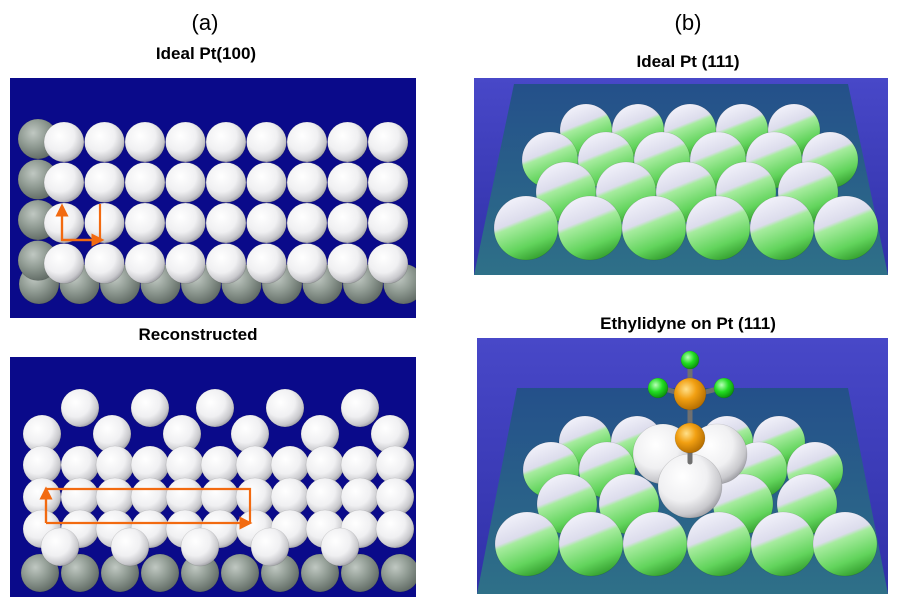 The image size is (899, 597). I want to click on panel-a-top-title: Ideal Pt(100), so click(206, 53).